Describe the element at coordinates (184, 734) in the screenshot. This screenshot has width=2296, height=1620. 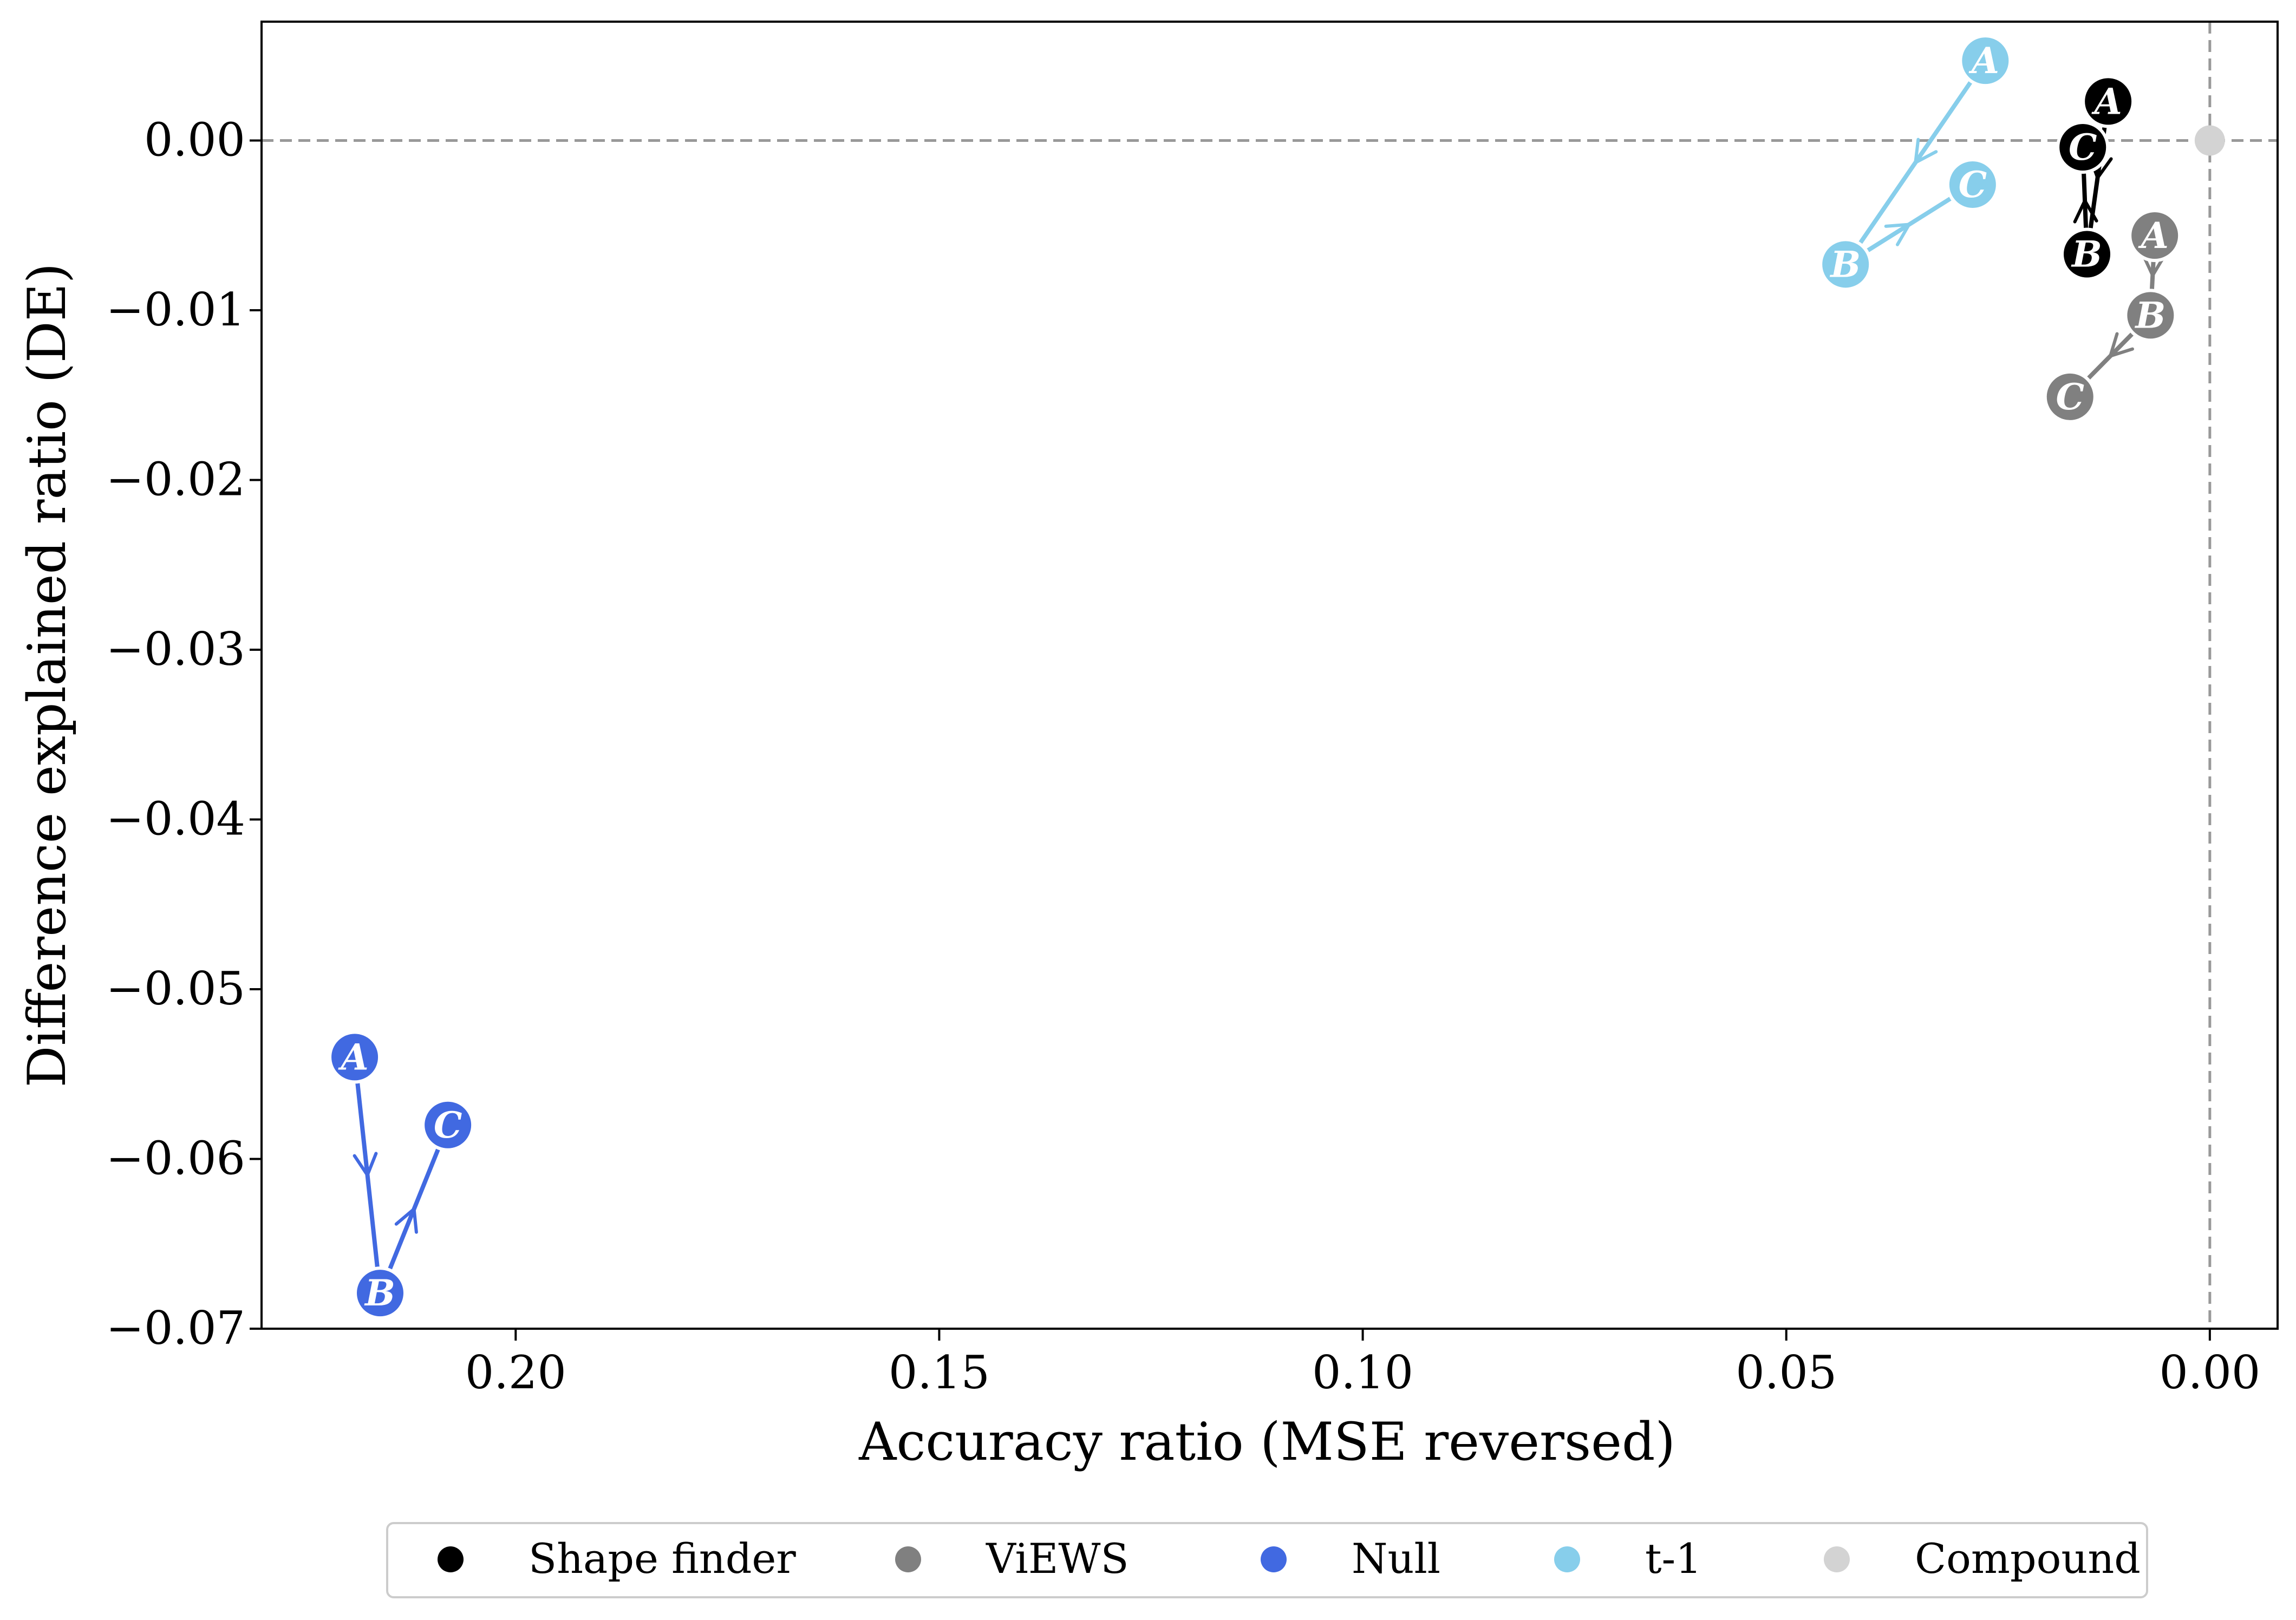
I see `y-axis-ticks: 0.00 −0.01 −0.02 −0.03 −0.04 −0.05 −0.06 −0.07` at that location.